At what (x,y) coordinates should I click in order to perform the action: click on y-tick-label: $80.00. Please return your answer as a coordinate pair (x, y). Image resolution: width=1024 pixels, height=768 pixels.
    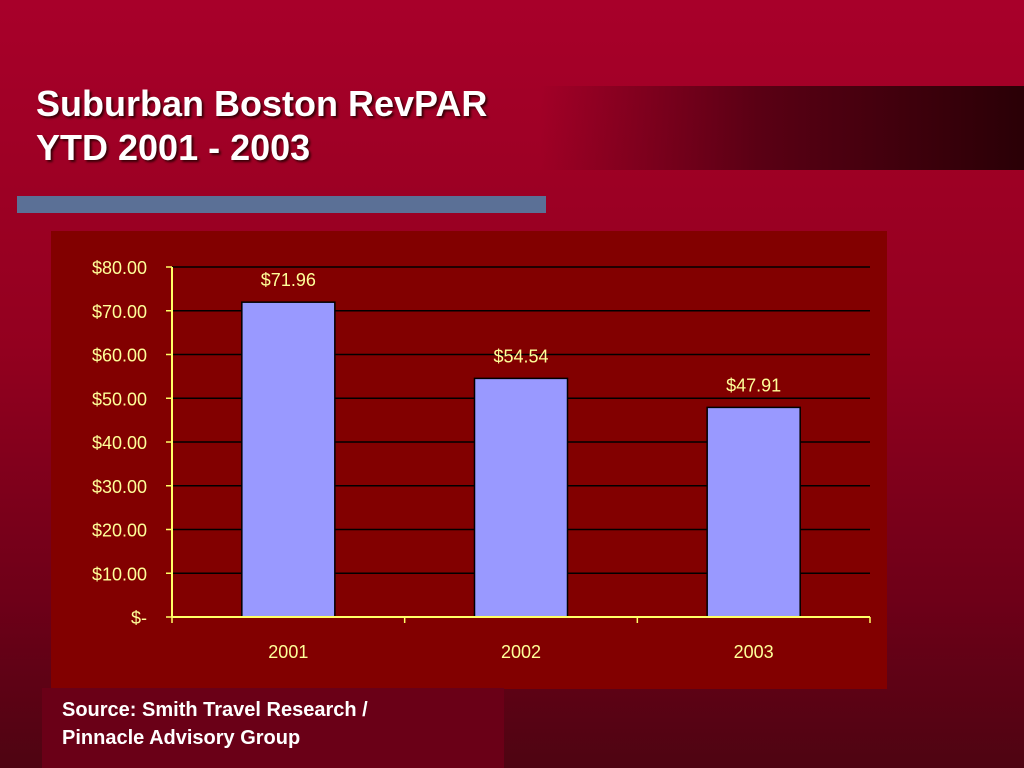
    Looking at the image, I should click on (119, 268).